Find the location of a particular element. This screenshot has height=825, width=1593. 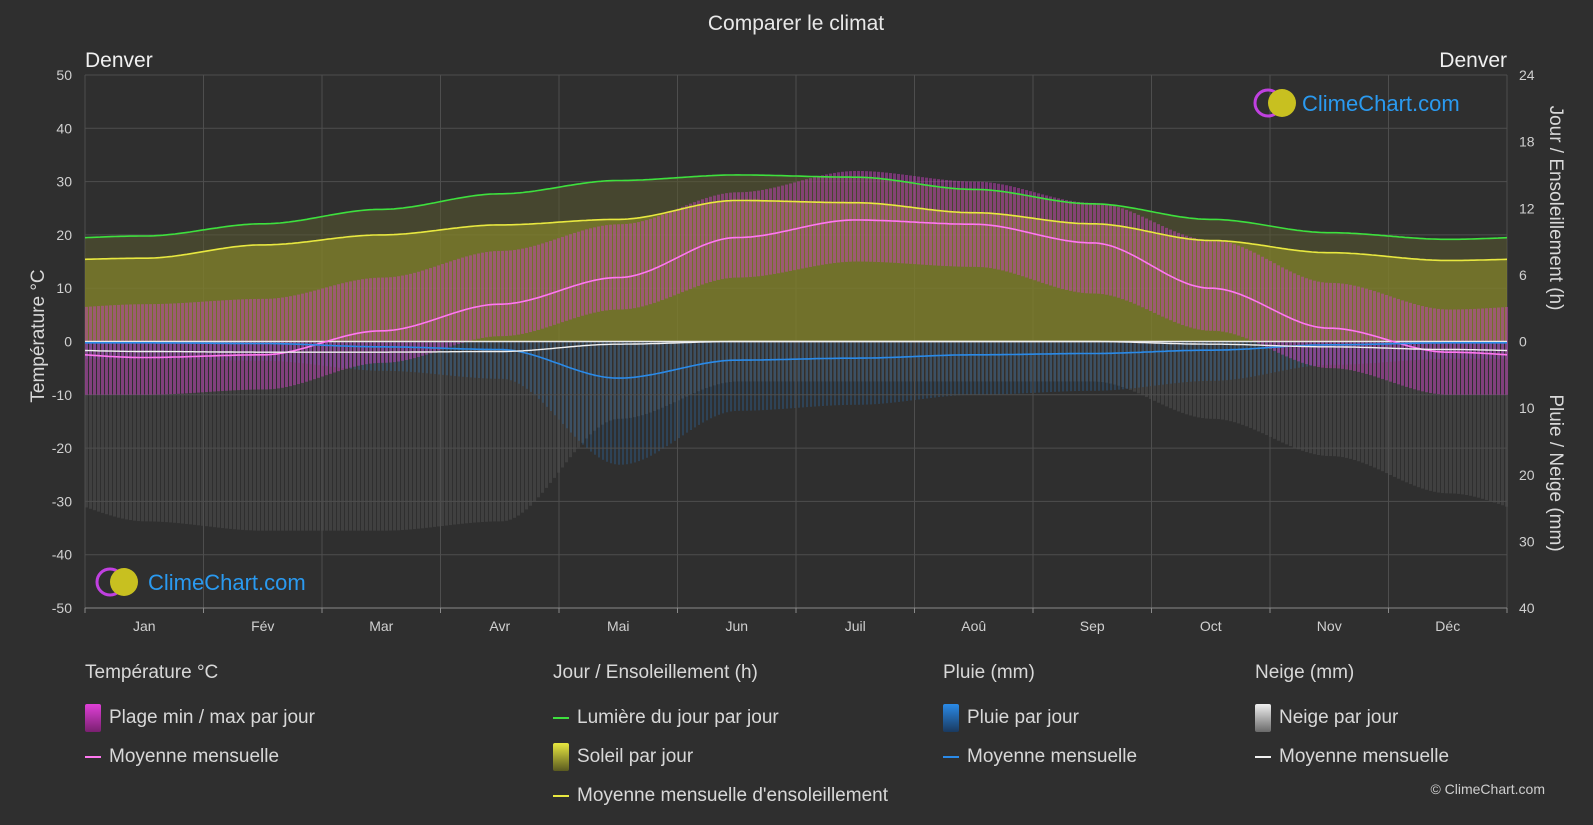

y-left-tick-label: -10 is located at coordinates (62, 395).